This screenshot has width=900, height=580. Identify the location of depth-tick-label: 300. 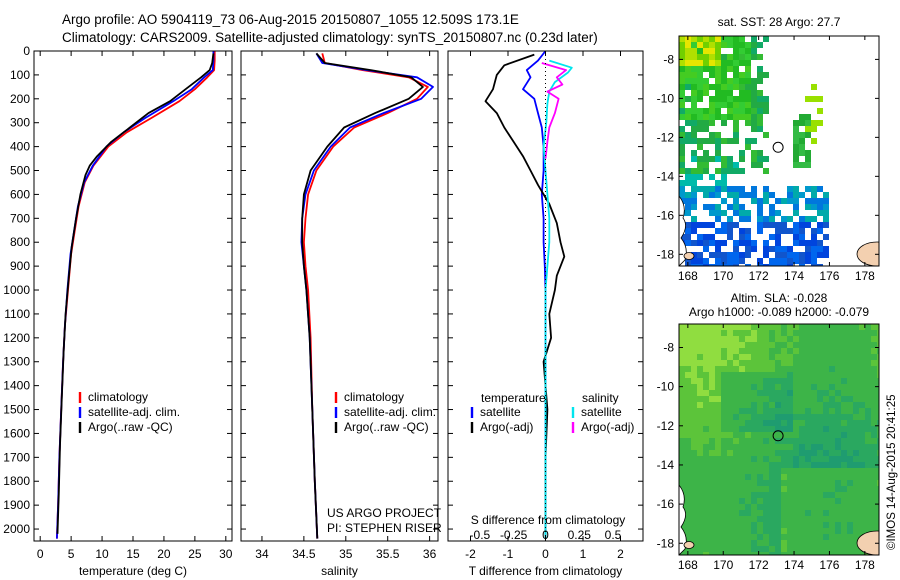
(20, 123).